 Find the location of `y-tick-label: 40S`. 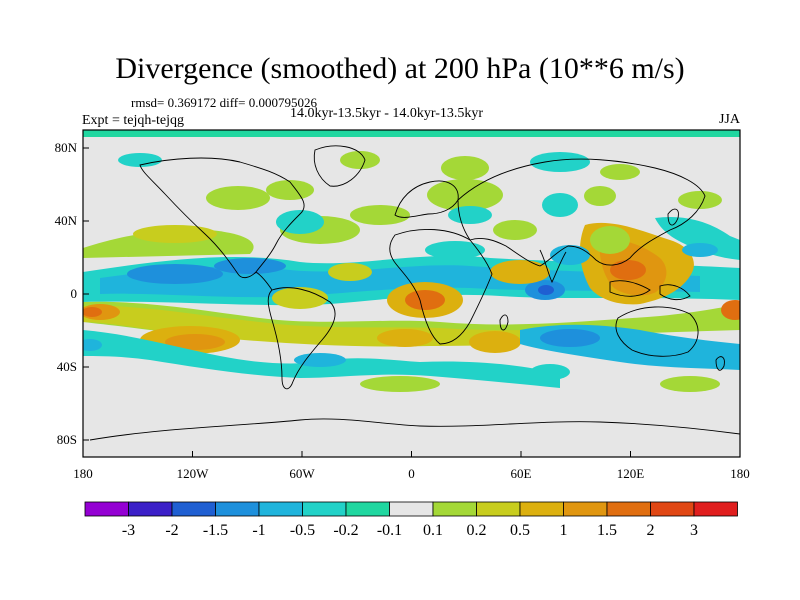

y-tick-label: 40S is located at coordinates (67, 366).